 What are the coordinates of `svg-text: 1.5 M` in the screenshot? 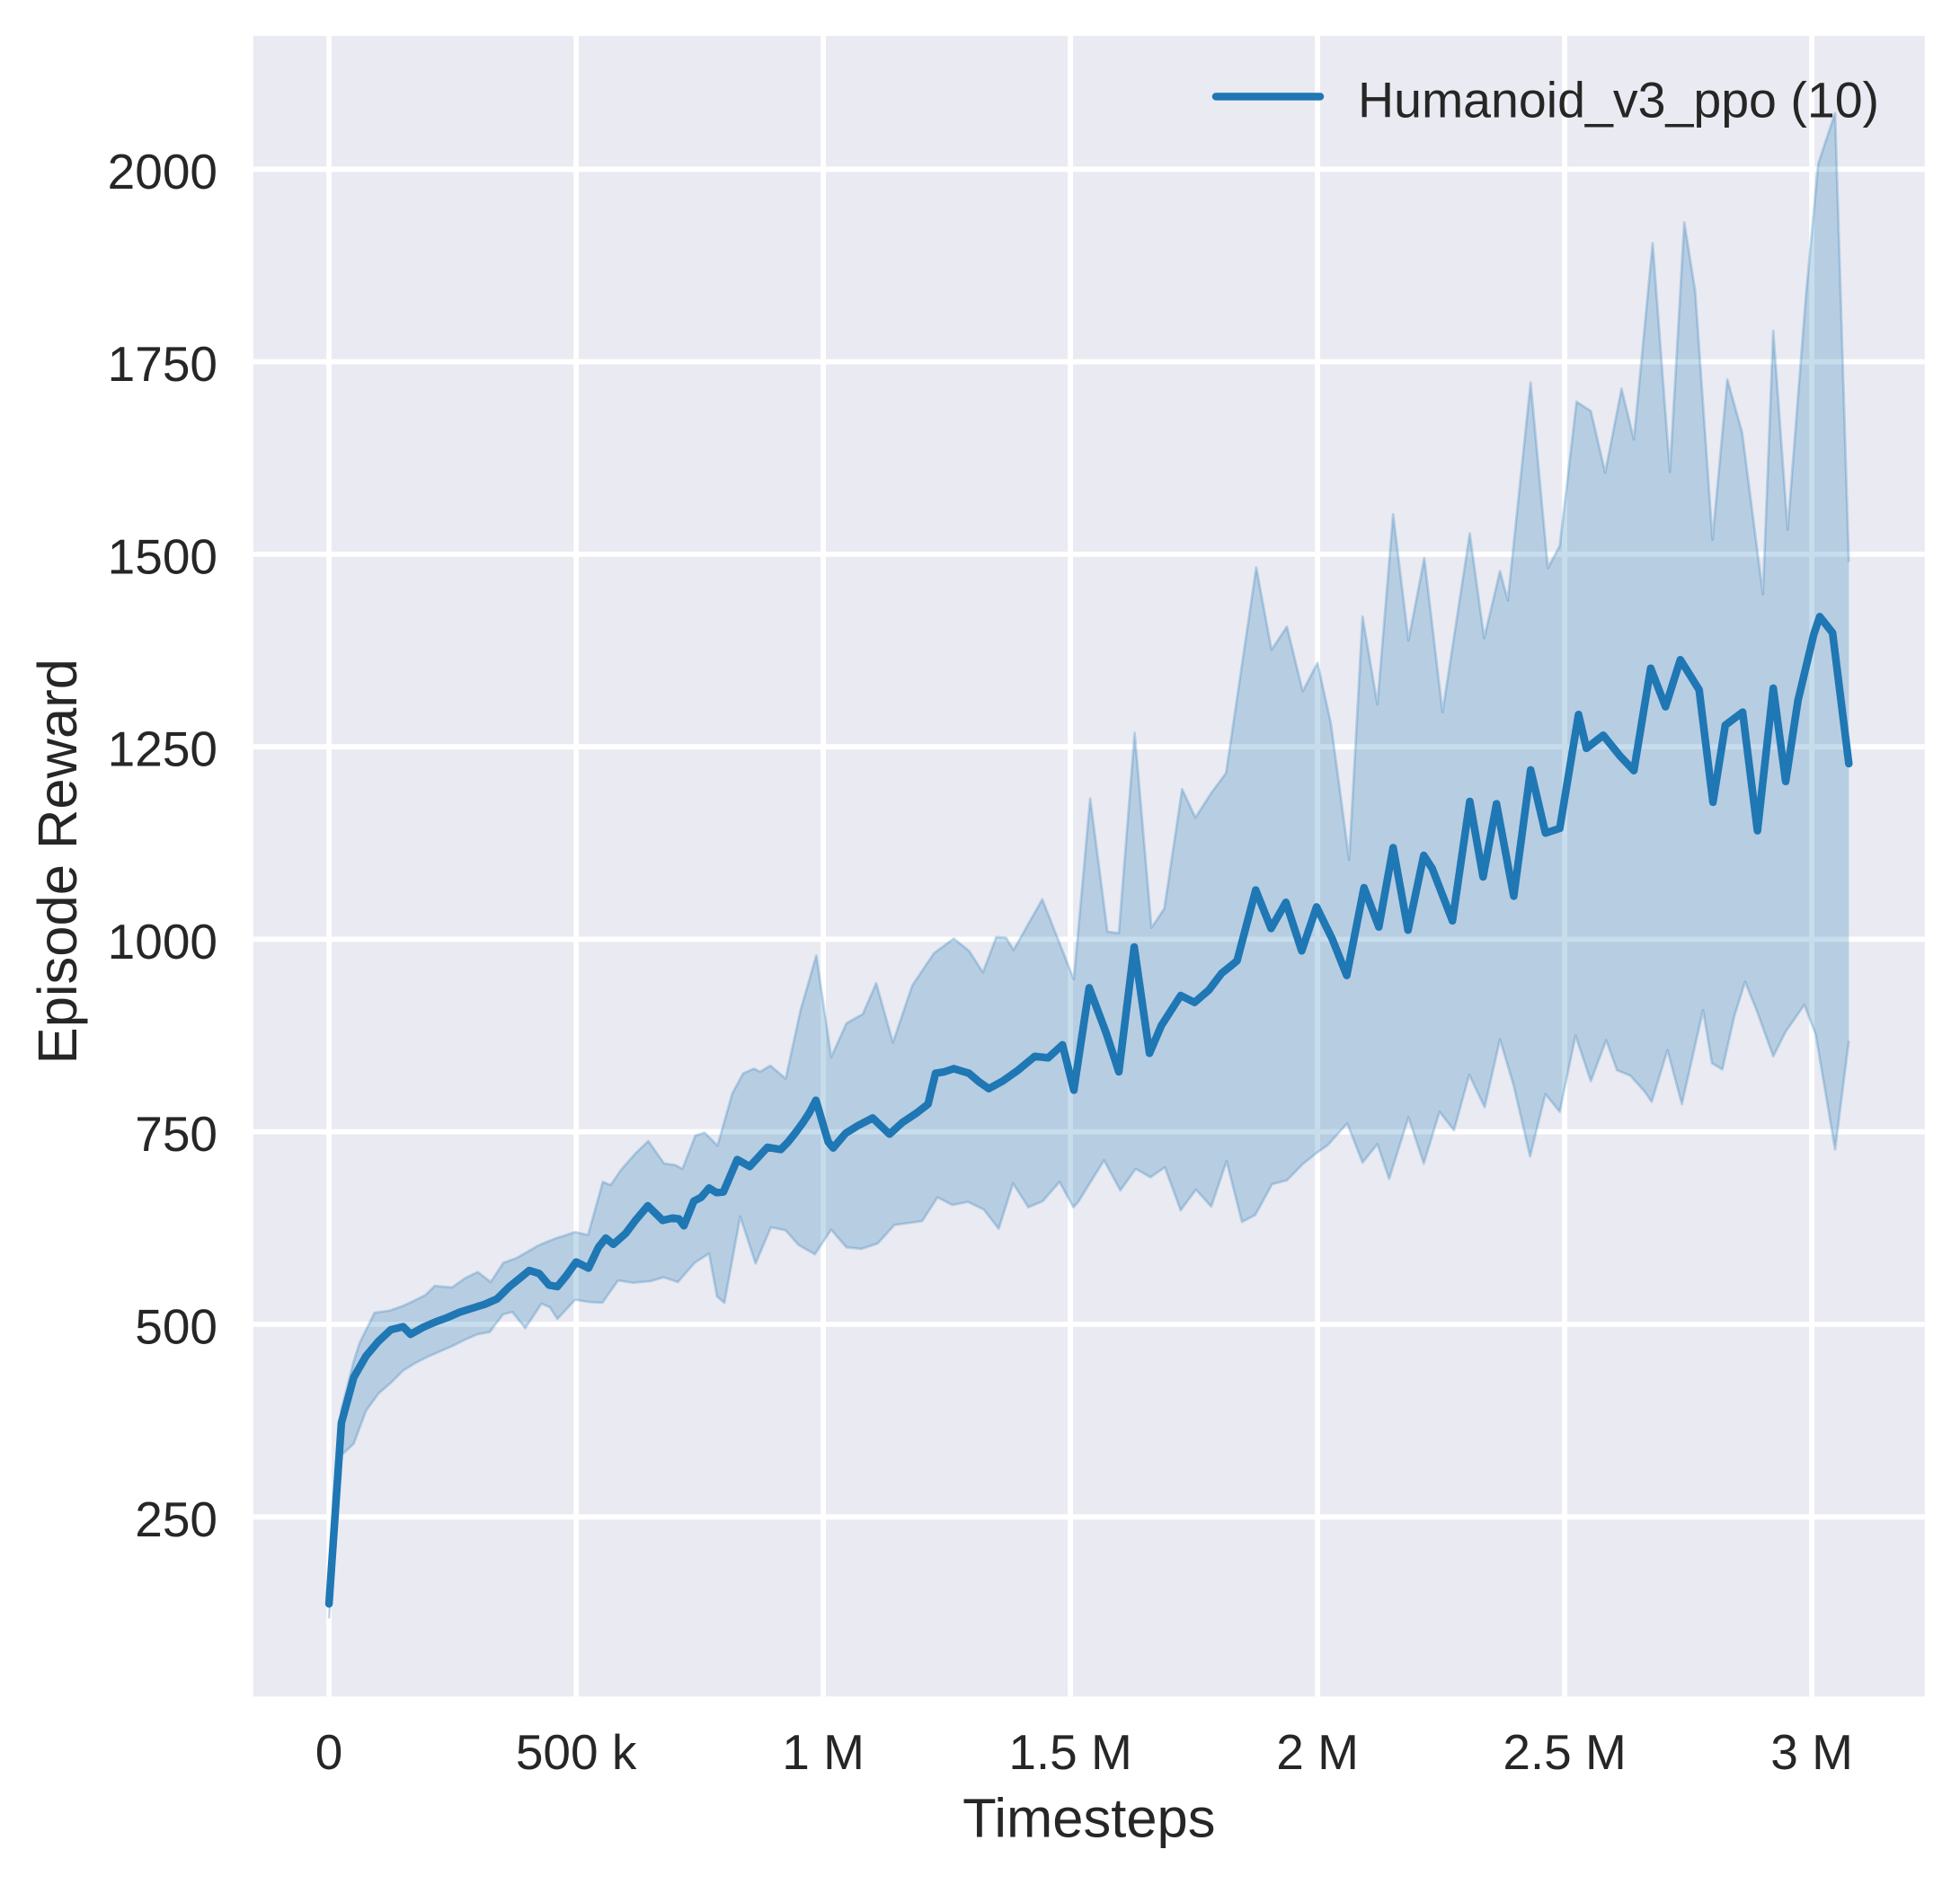 It's located at (1070, 1752).